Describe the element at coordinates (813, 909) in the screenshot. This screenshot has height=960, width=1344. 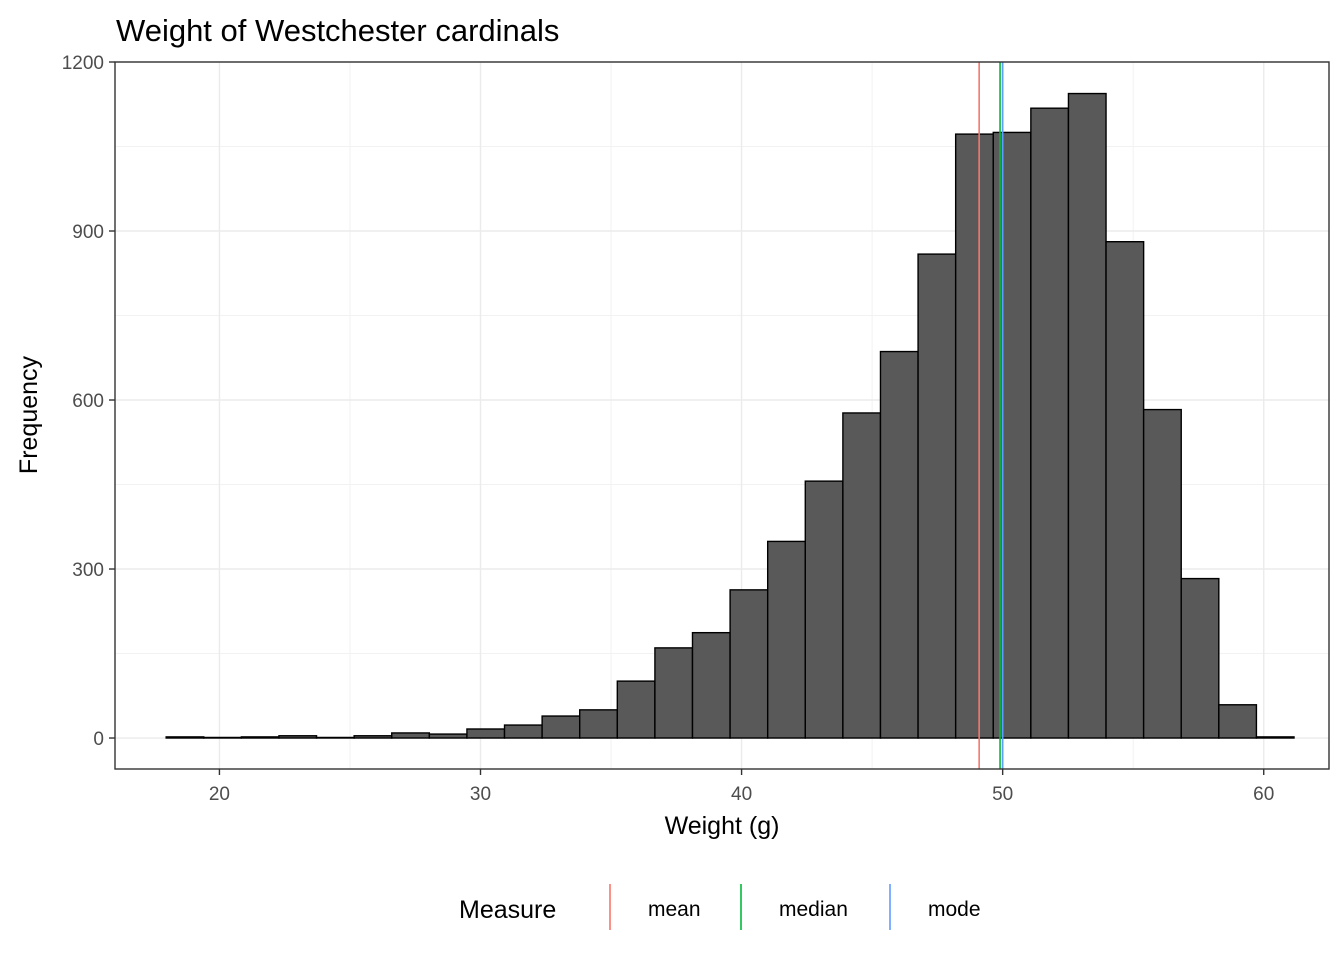
I see `legend-label-median: median` at that location.